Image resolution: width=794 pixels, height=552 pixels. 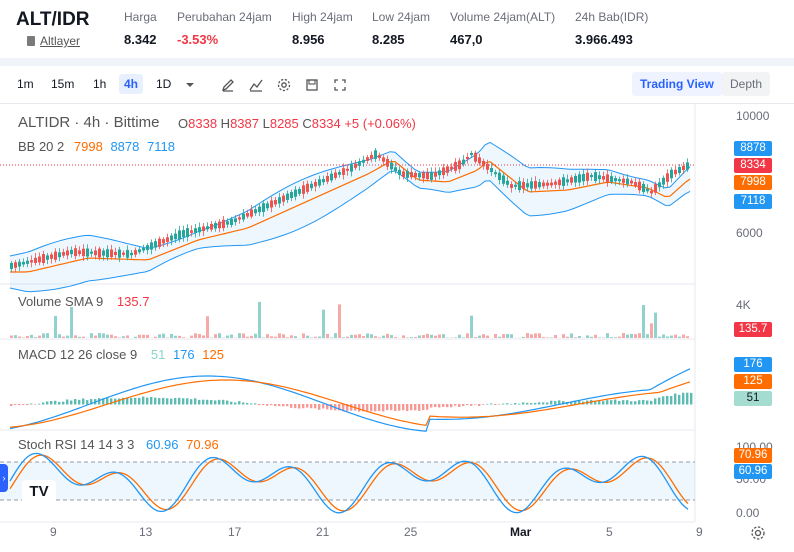 What do you see at coordinates (60, 41) in the screenshot?
I see `issuer-name: Altlayer` at bounding box center [60, 41].